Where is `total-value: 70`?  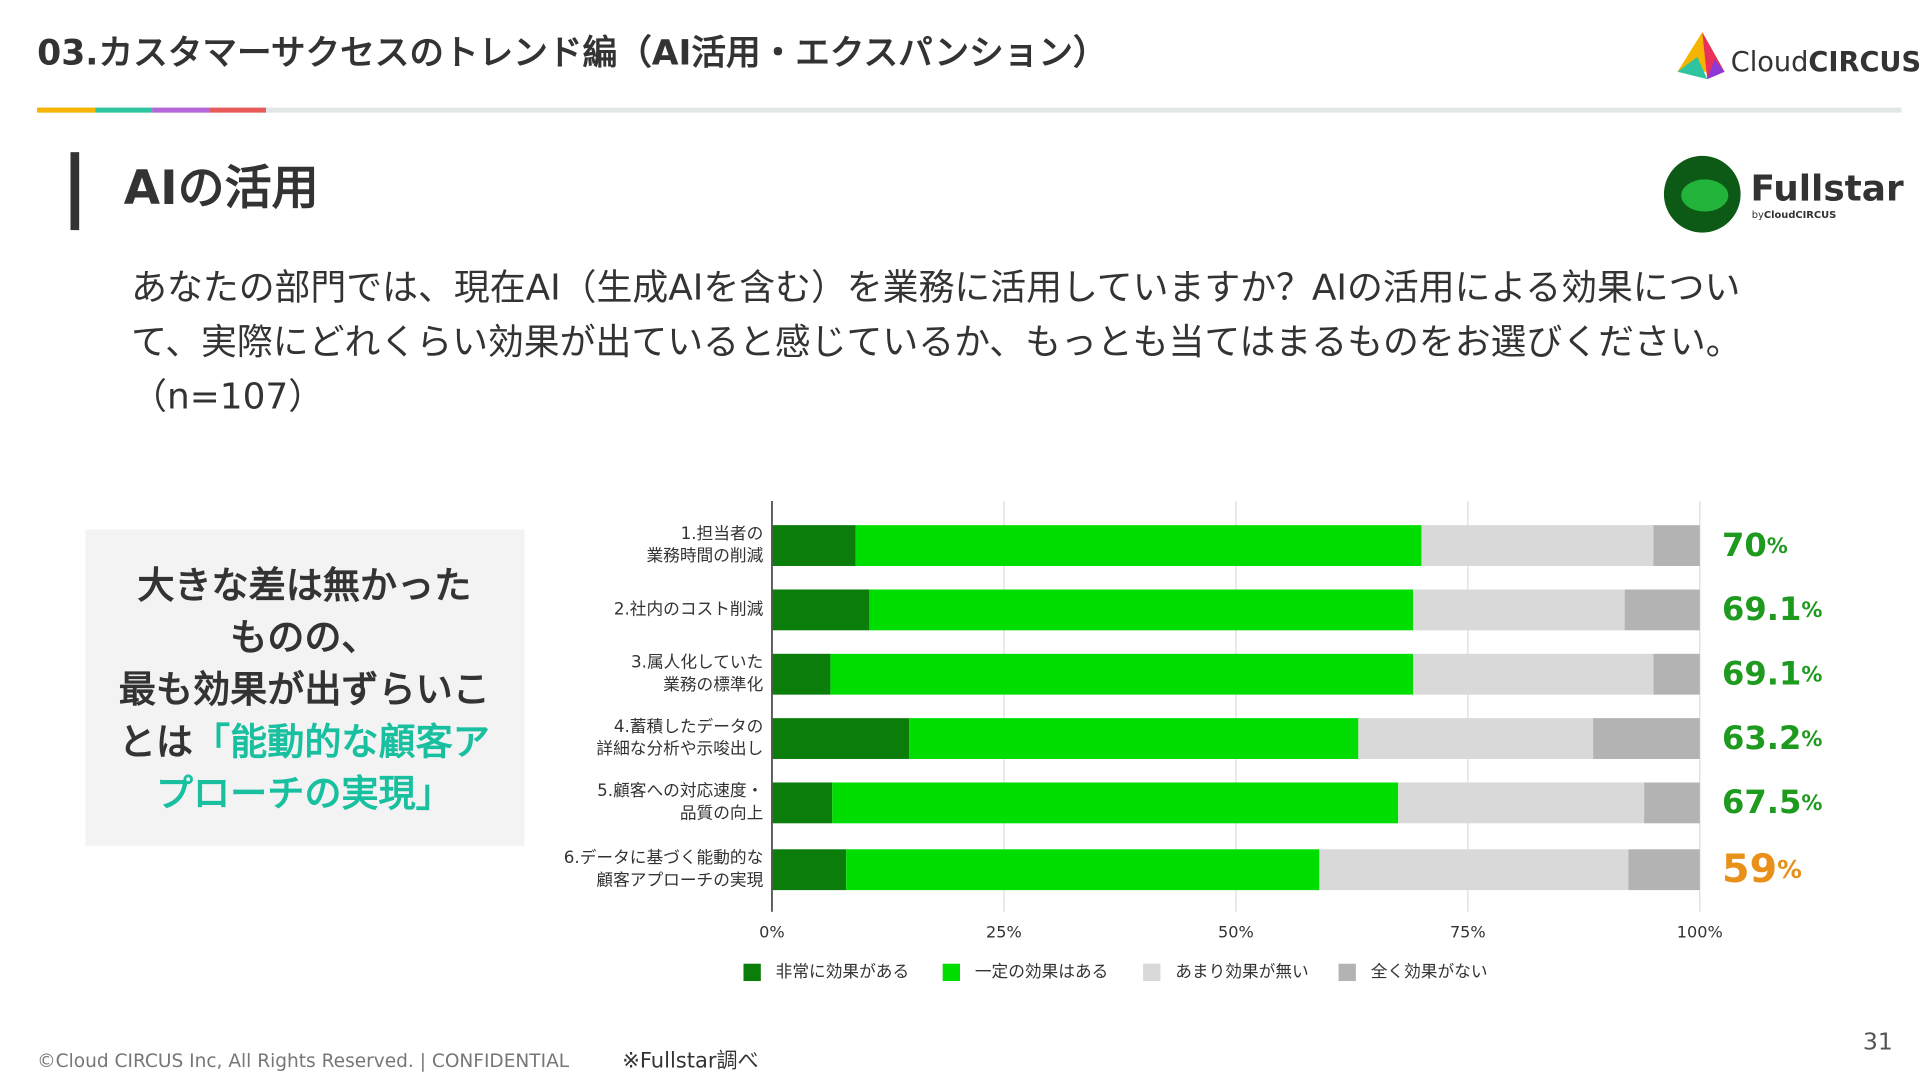
total-value: 70 is located at coordinates (1744, 545).